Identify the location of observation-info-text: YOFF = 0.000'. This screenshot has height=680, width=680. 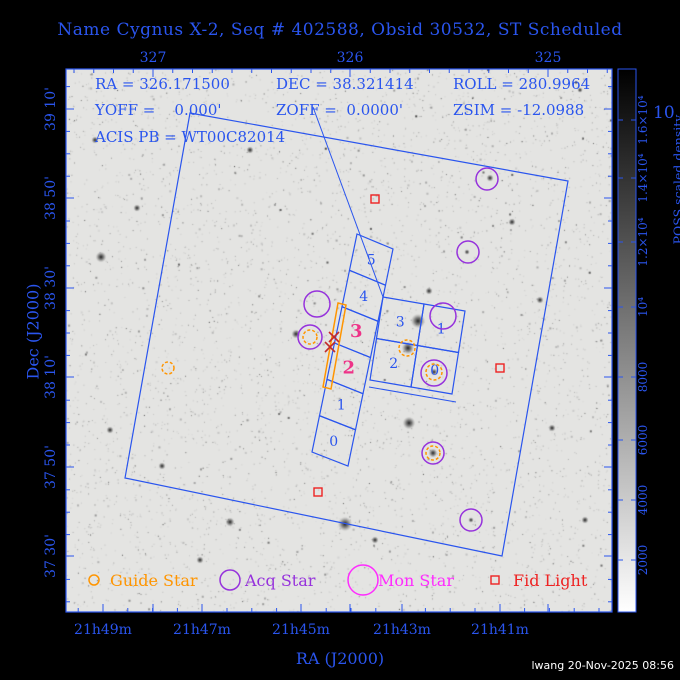
(158, 110).